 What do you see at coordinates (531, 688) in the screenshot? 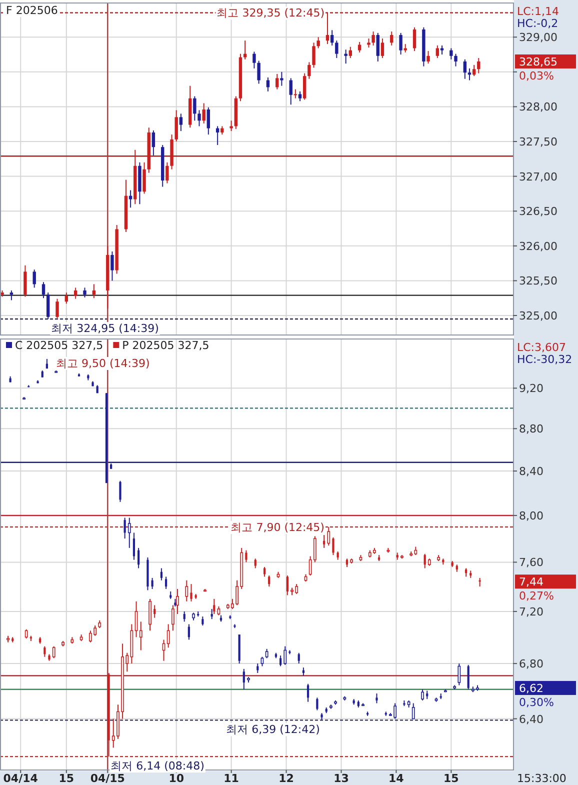
I see `text: 6,62` at bounding box center [531, 688].